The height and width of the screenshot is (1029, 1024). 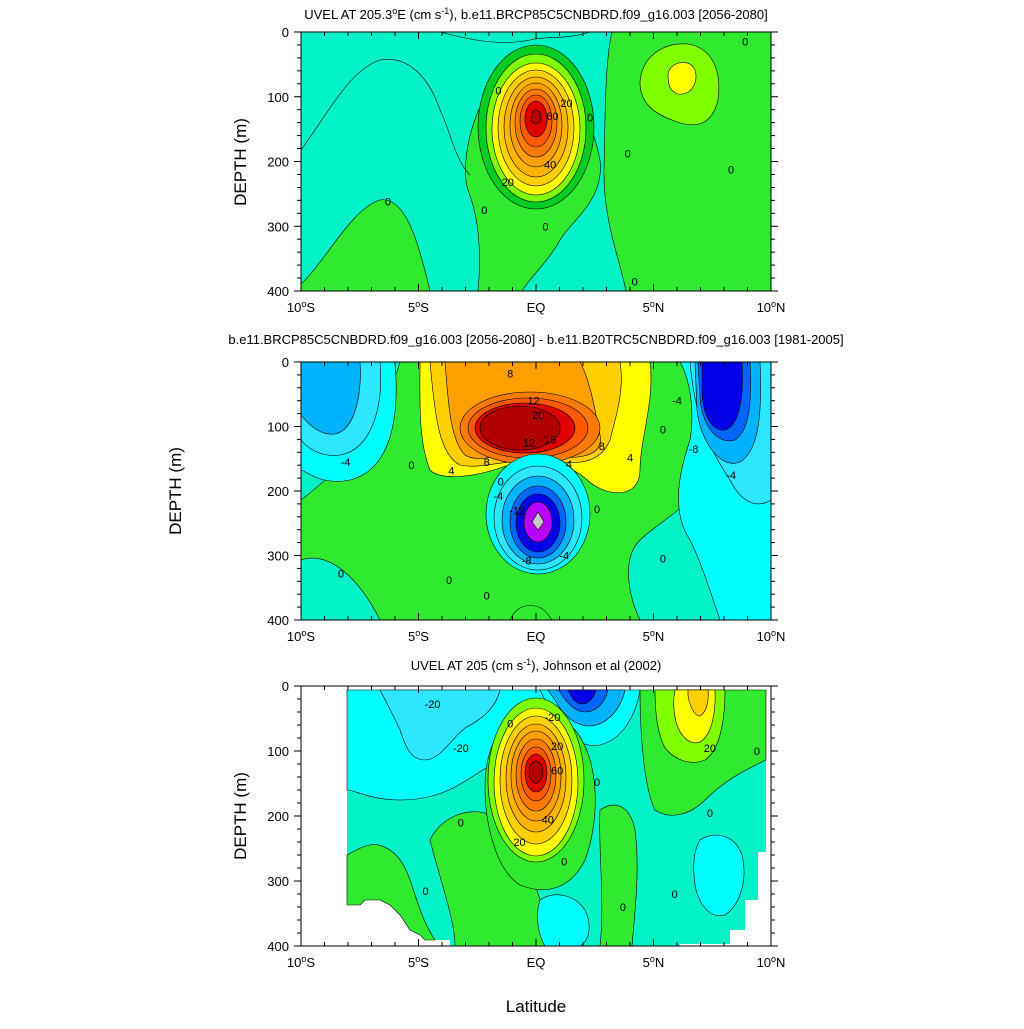 What do you see at coordinates (175, 491) in the screenshot?
I see `panel-2-y-axis-title: DEPTH (m)` at bounding box center [175, 491].